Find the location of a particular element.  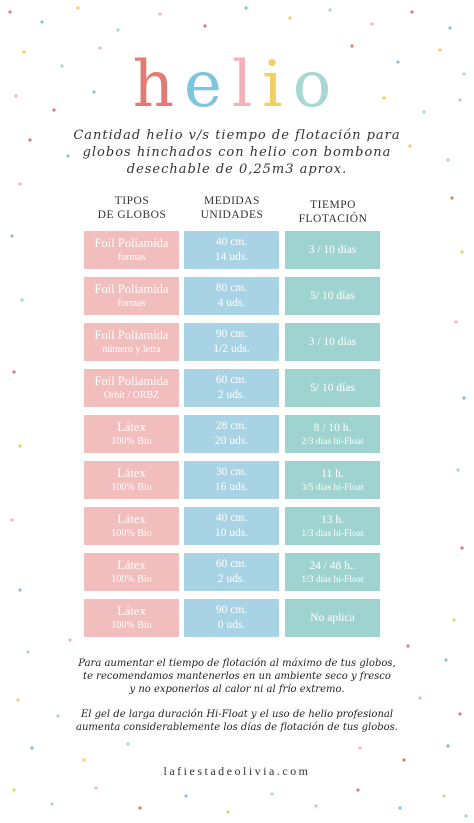

tiempo-cell: 8 / 10 h. 2/3 días hi-Float is located at coordinates (332, 434).